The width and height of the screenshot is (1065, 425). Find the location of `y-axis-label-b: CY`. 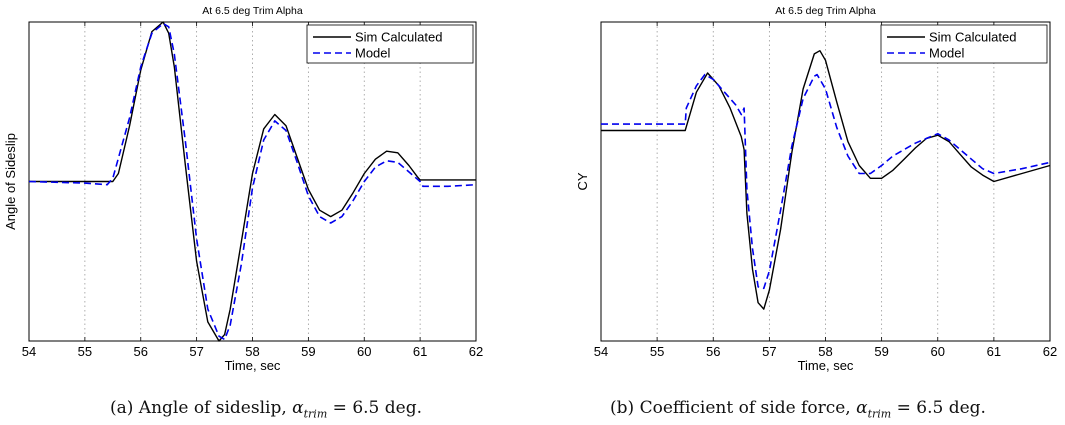

y-axis-label-b: CY is located at coordinates (582, 181).